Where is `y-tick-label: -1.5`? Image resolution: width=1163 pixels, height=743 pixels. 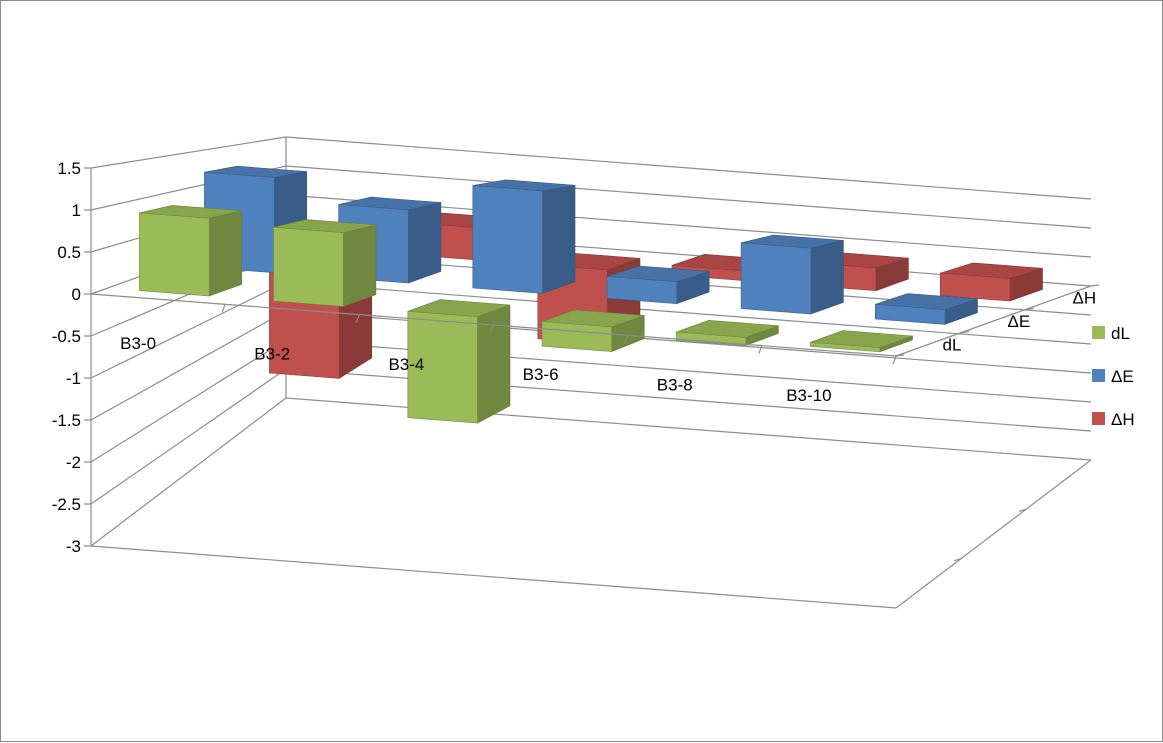 y-tick-label: -1.5 is located at coordinates (66, 420).